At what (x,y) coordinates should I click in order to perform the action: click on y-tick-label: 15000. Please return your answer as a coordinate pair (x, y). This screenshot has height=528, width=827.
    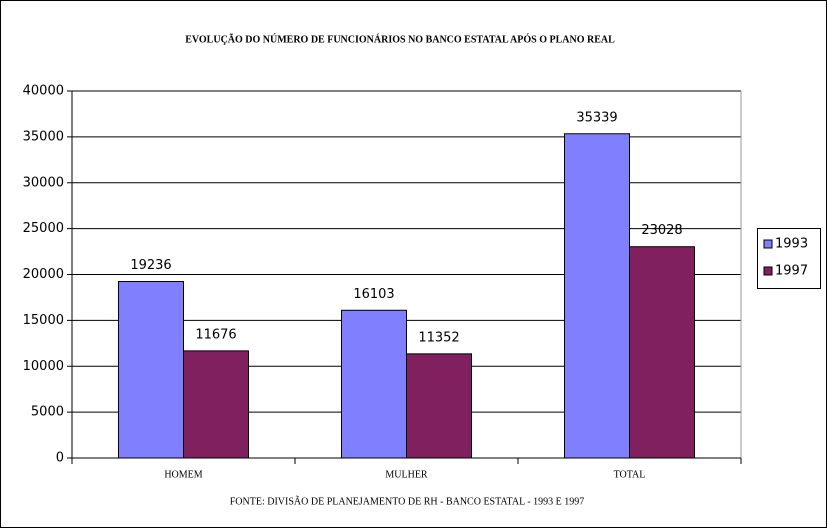
    Looking at the image, I should click on (43, 320).